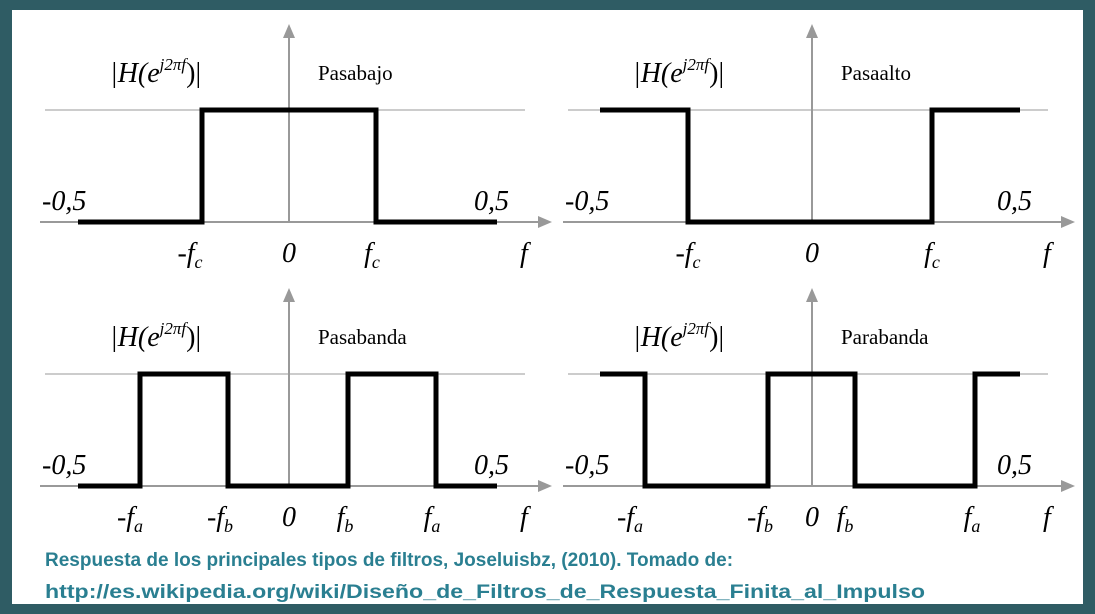 This screenshot has height=614, width=1095. What do you see at coordinates (876, 73) in the screenshot?
I see `filter-name: Pasaalto` at bounding box center [876, 73].